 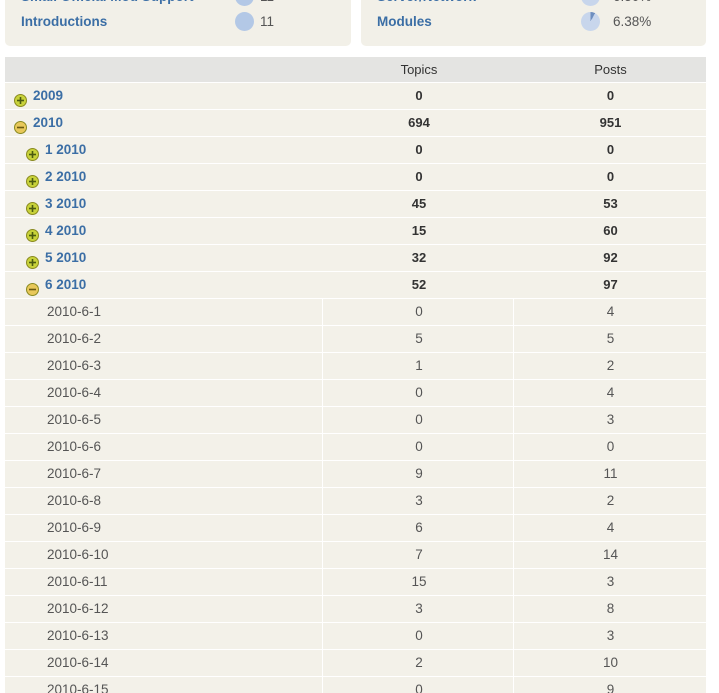 What do you see at coordinates (48, 122) in the screenshot?
I see `period-link: 2010` at bounding box center [48, 122].